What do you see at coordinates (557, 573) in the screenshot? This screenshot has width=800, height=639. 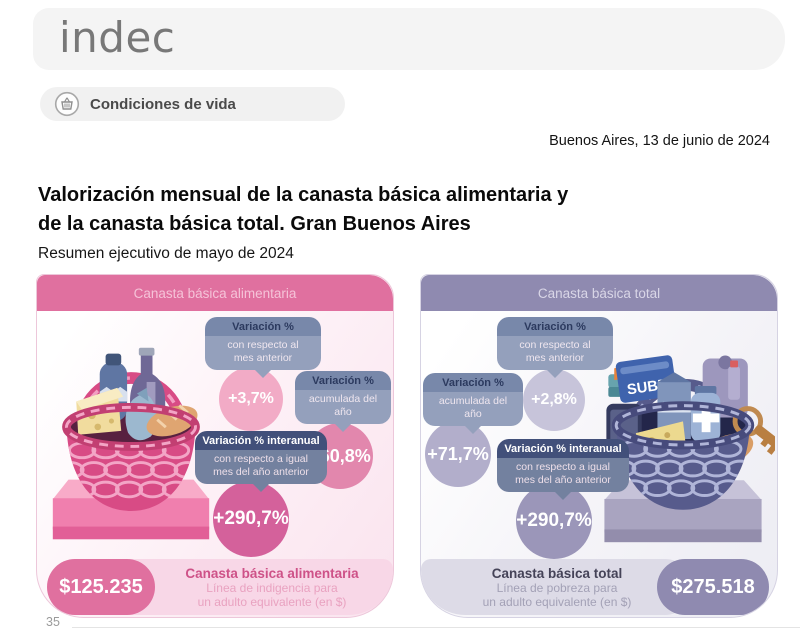 I see `basket-footer-title: Canasta básica total` at bounding box center [557, 573].